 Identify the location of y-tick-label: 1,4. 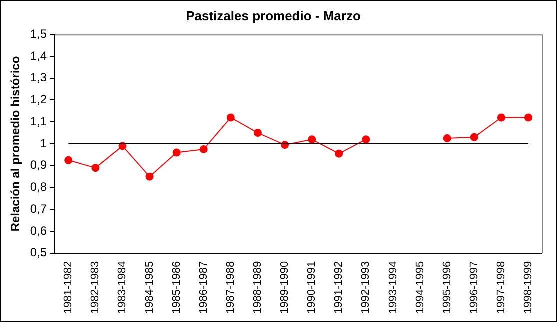
(39, 55).